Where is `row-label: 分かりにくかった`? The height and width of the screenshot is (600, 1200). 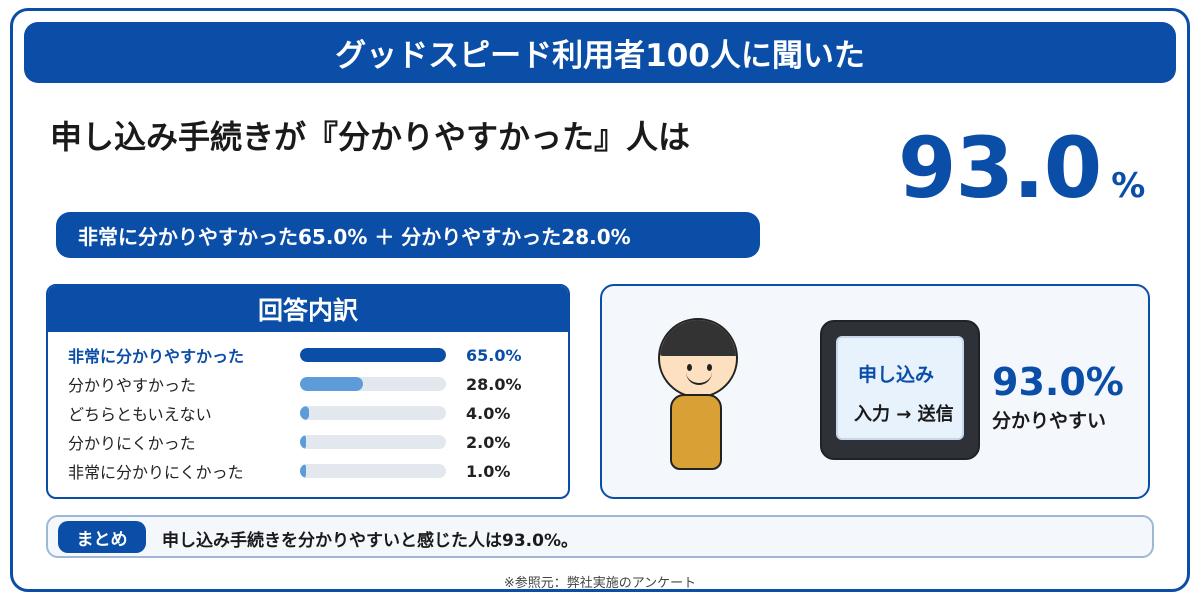
row-label: 分かりにくかった is located at coordinates (132, 443).